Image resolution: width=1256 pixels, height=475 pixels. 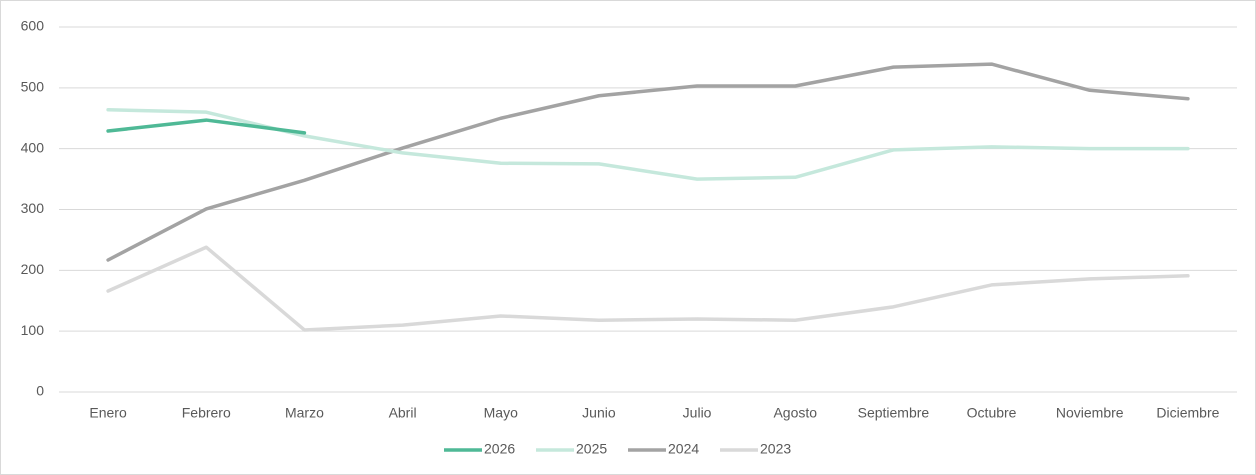 What do you see at coordinates (33, 208) in the screenshot?
I see `y-tick-label: 300` at bounding box center [33, 208].